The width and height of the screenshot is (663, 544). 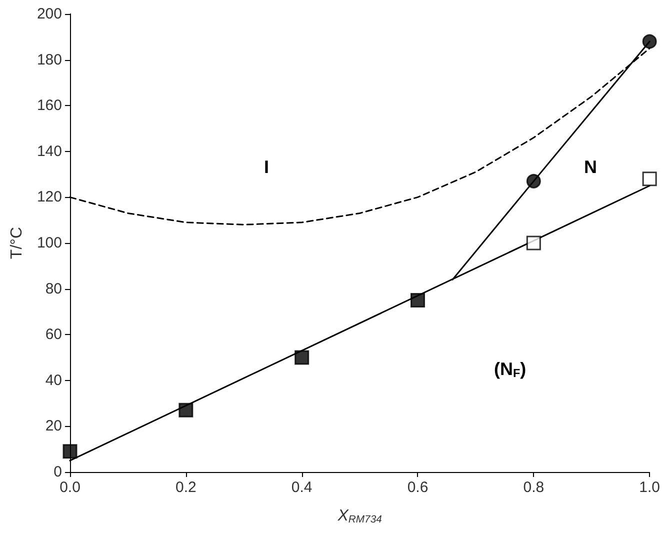 What do you see at coordinates (53, 335) in the screenshot?
I see `y-tick-label: 60` at bounding box center [53, 335].